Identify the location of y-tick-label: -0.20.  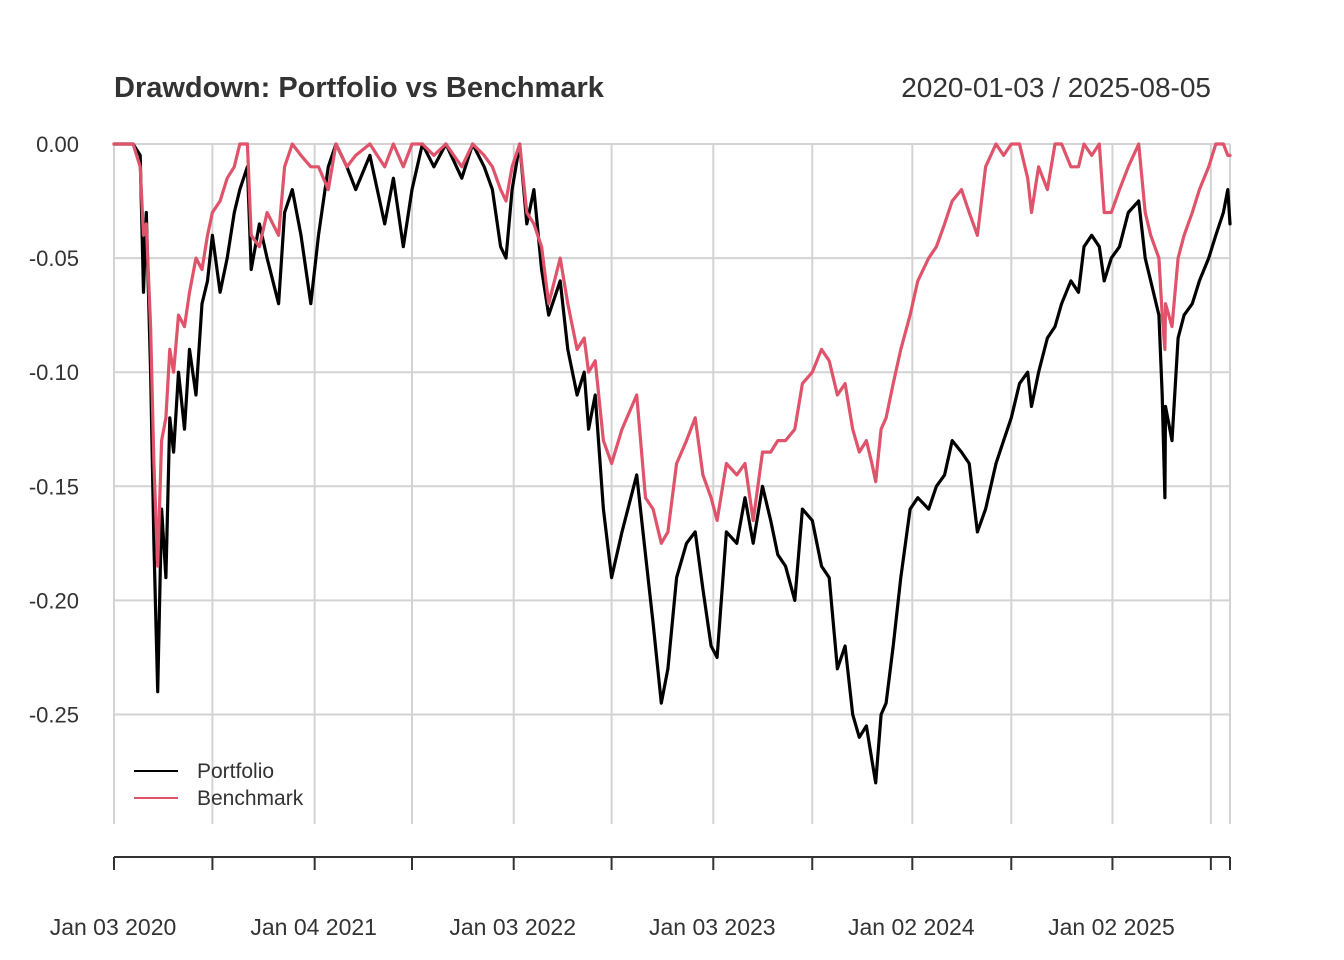
(54, 600).